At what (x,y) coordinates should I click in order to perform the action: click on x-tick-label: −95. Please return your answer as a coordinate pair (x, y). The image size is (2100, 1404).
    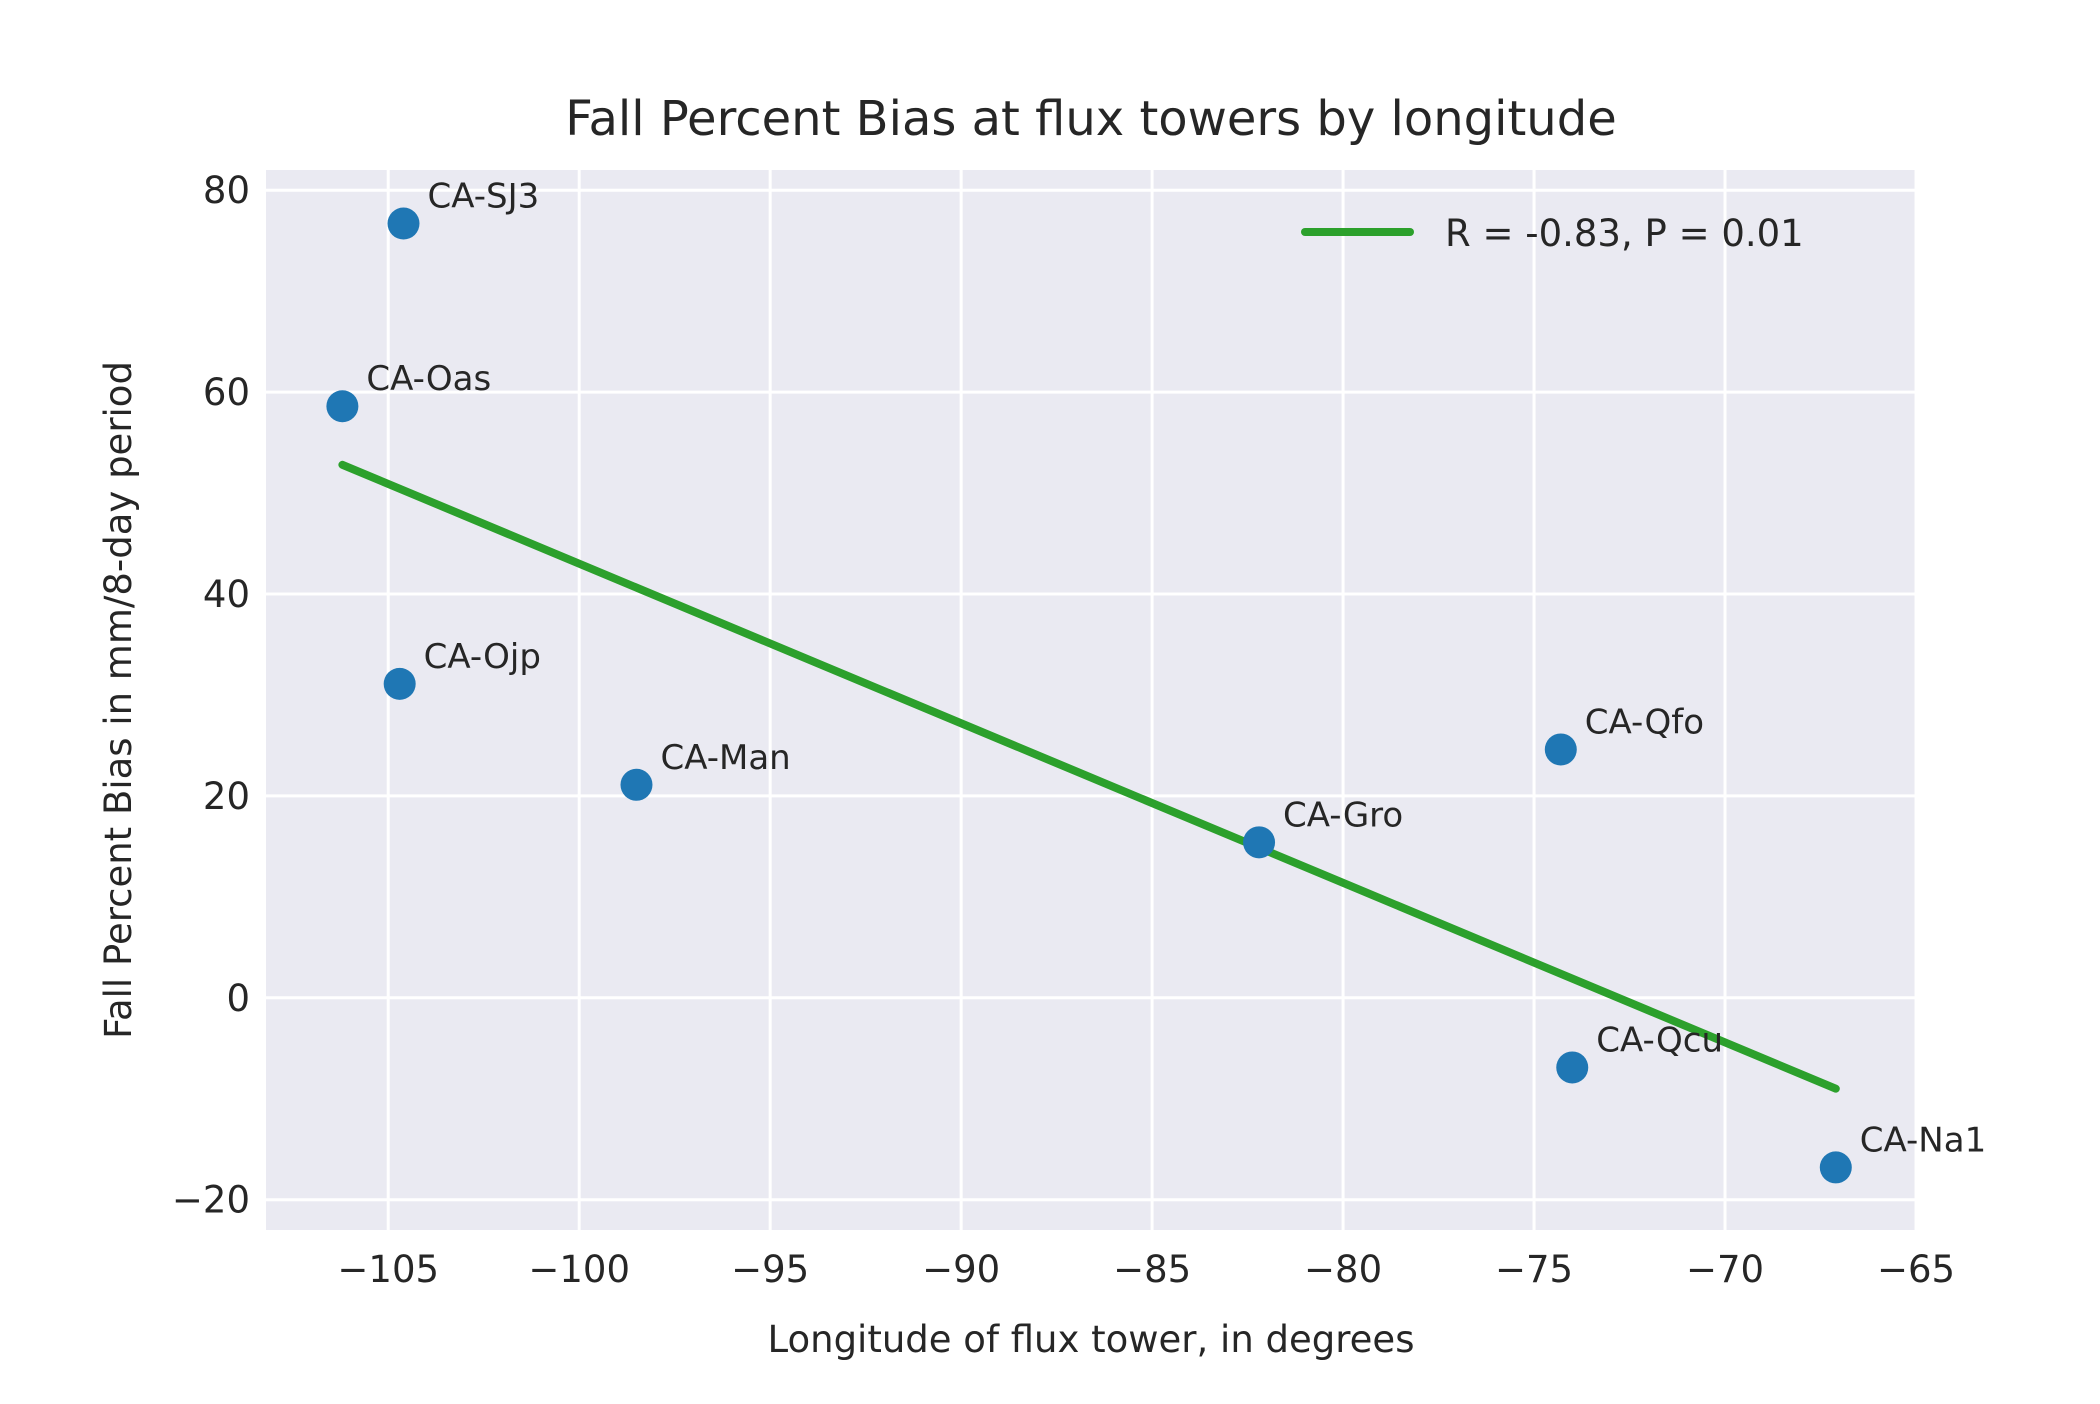
    Looking at the image, I should click on (770, 1269).